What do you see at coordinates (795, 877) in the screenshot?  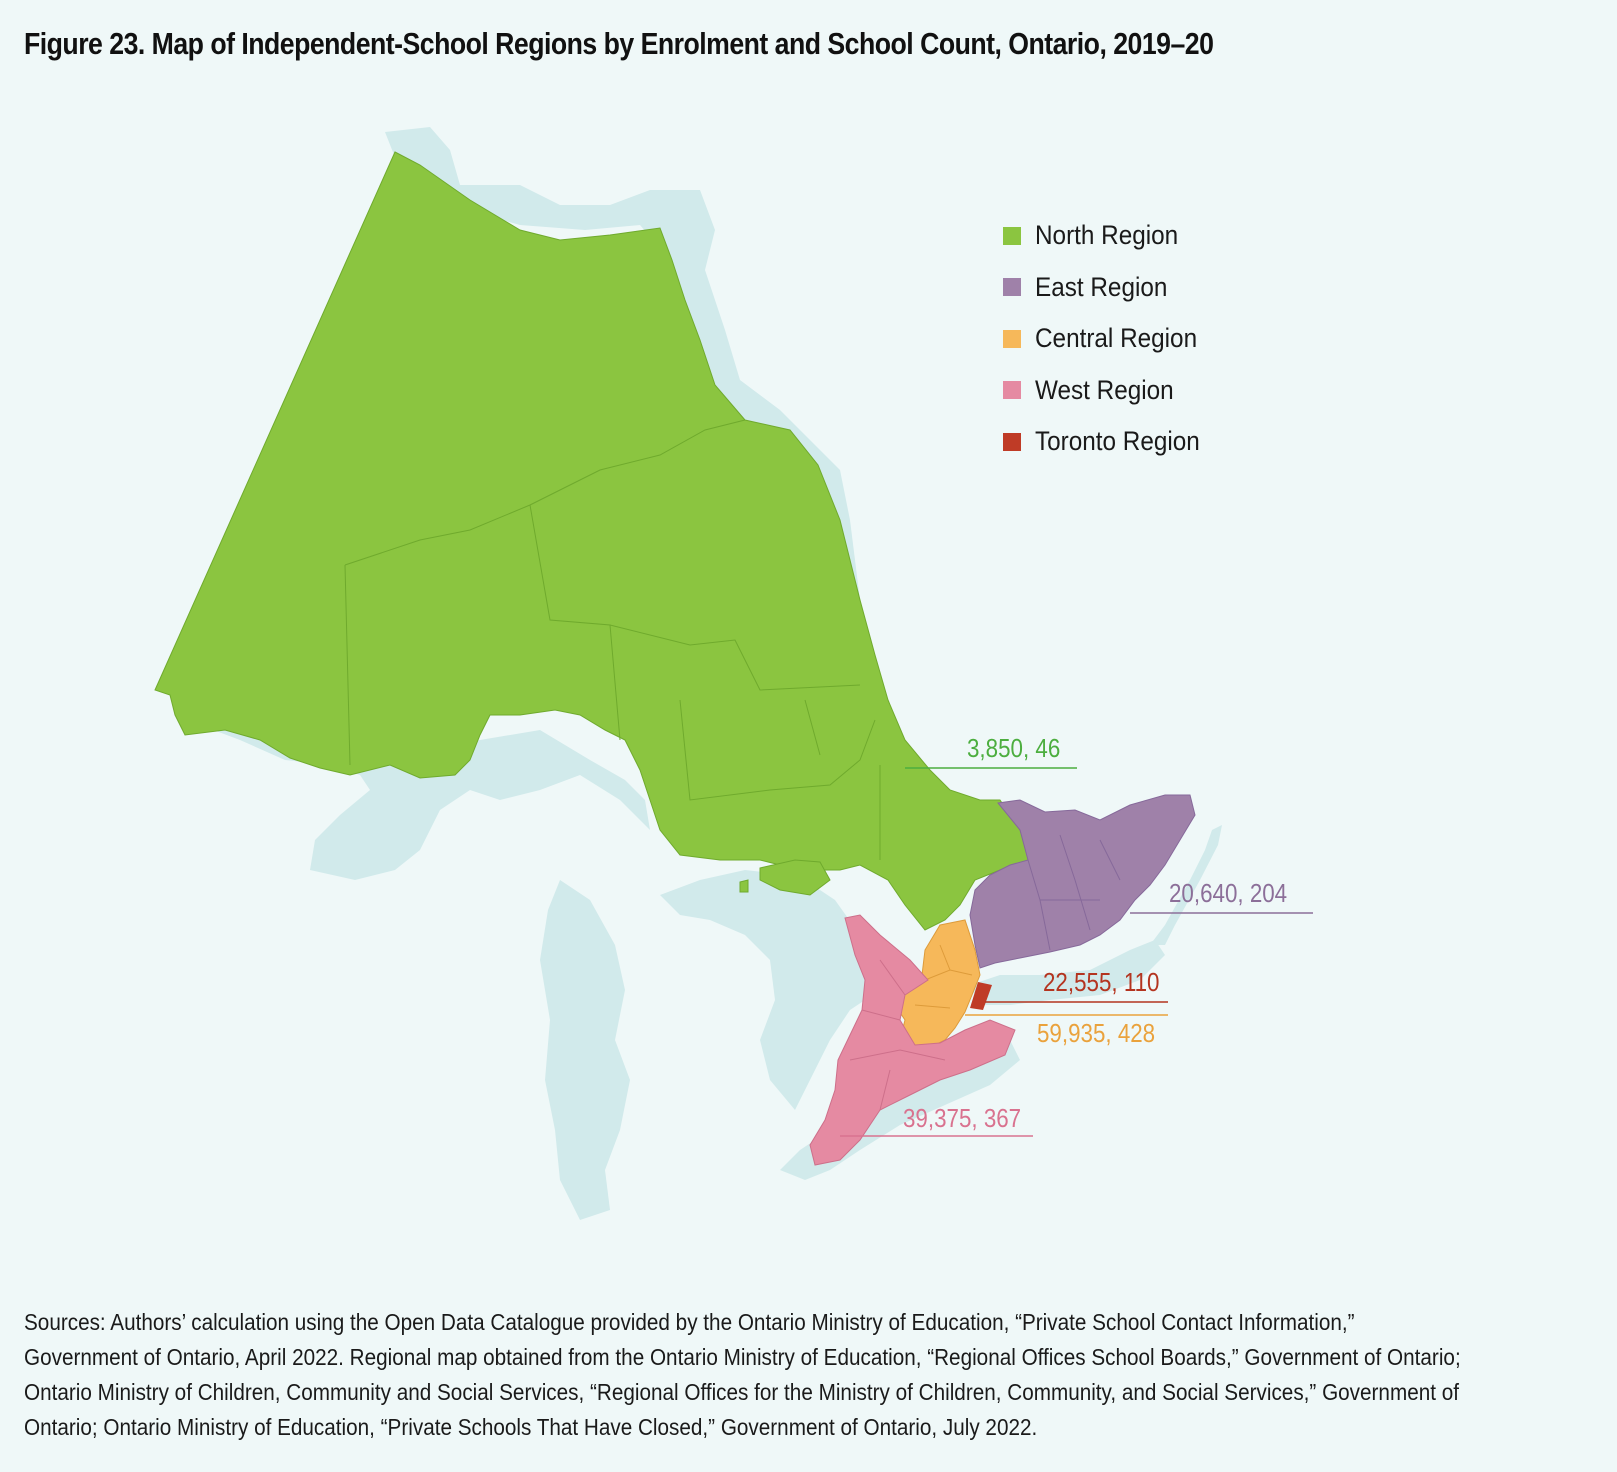 I see `north-region-island` at bounding box center [795, 877].